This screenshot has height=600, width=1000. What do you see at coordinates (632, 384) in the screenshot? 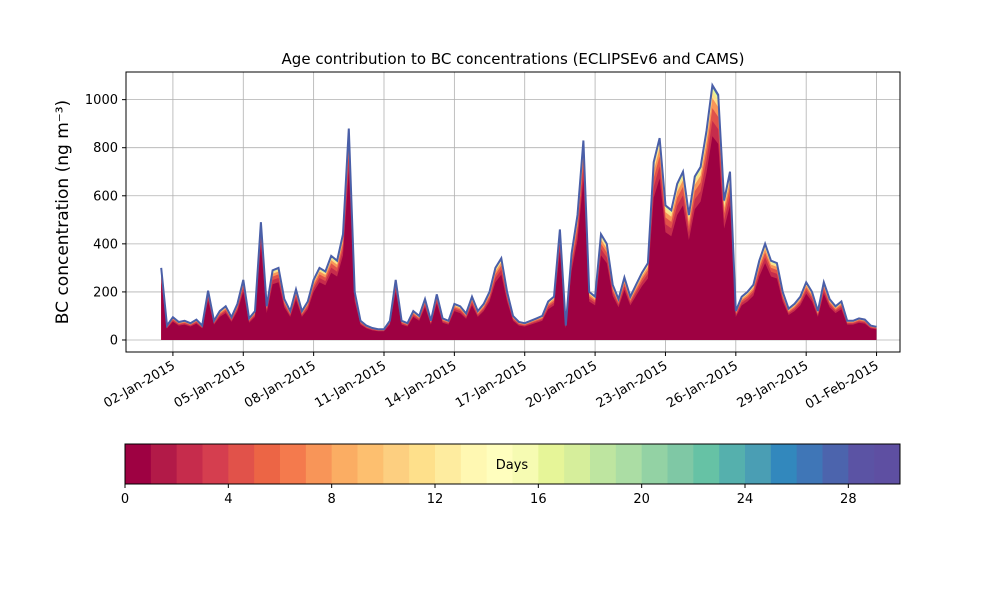
I see `x-tick-label: 23-Jan-2015` at bounding box center [632, 384].